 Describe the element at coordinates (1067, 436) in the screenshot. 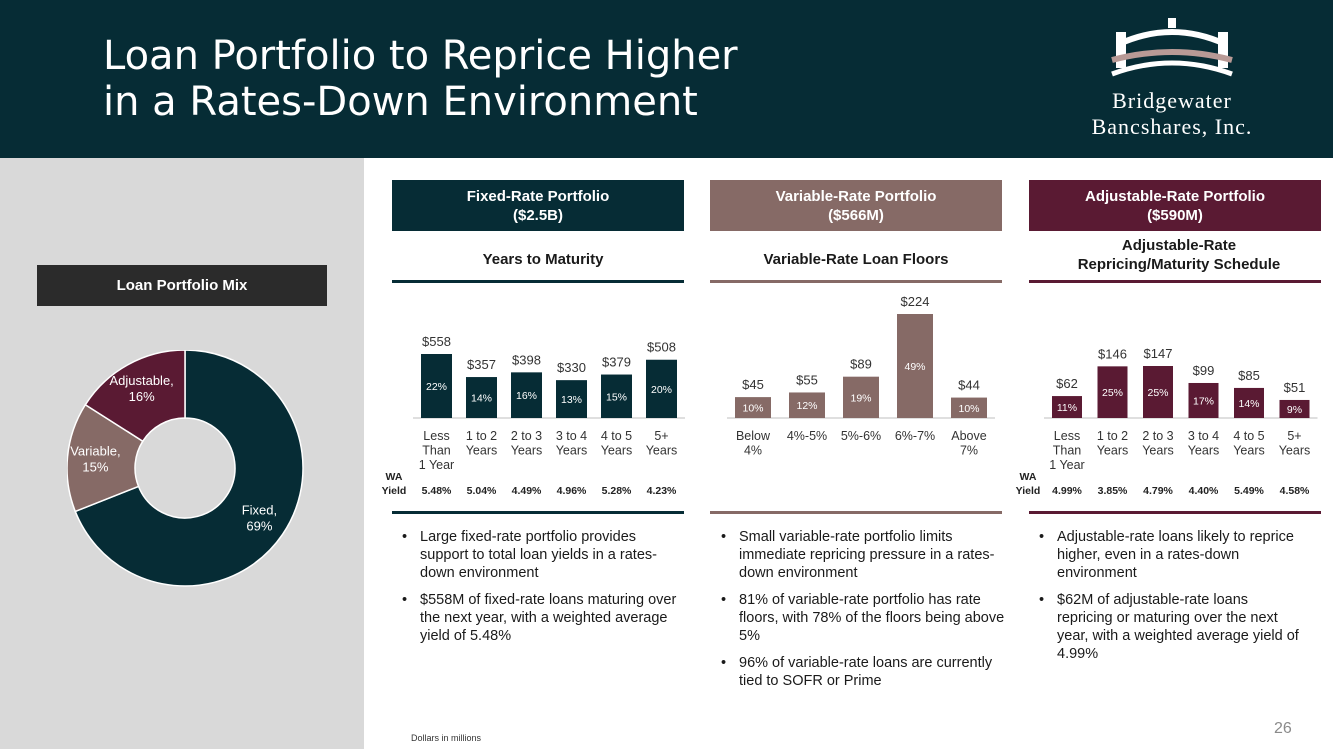

I see `adjustable-category-label-0-0: Less` at that location.